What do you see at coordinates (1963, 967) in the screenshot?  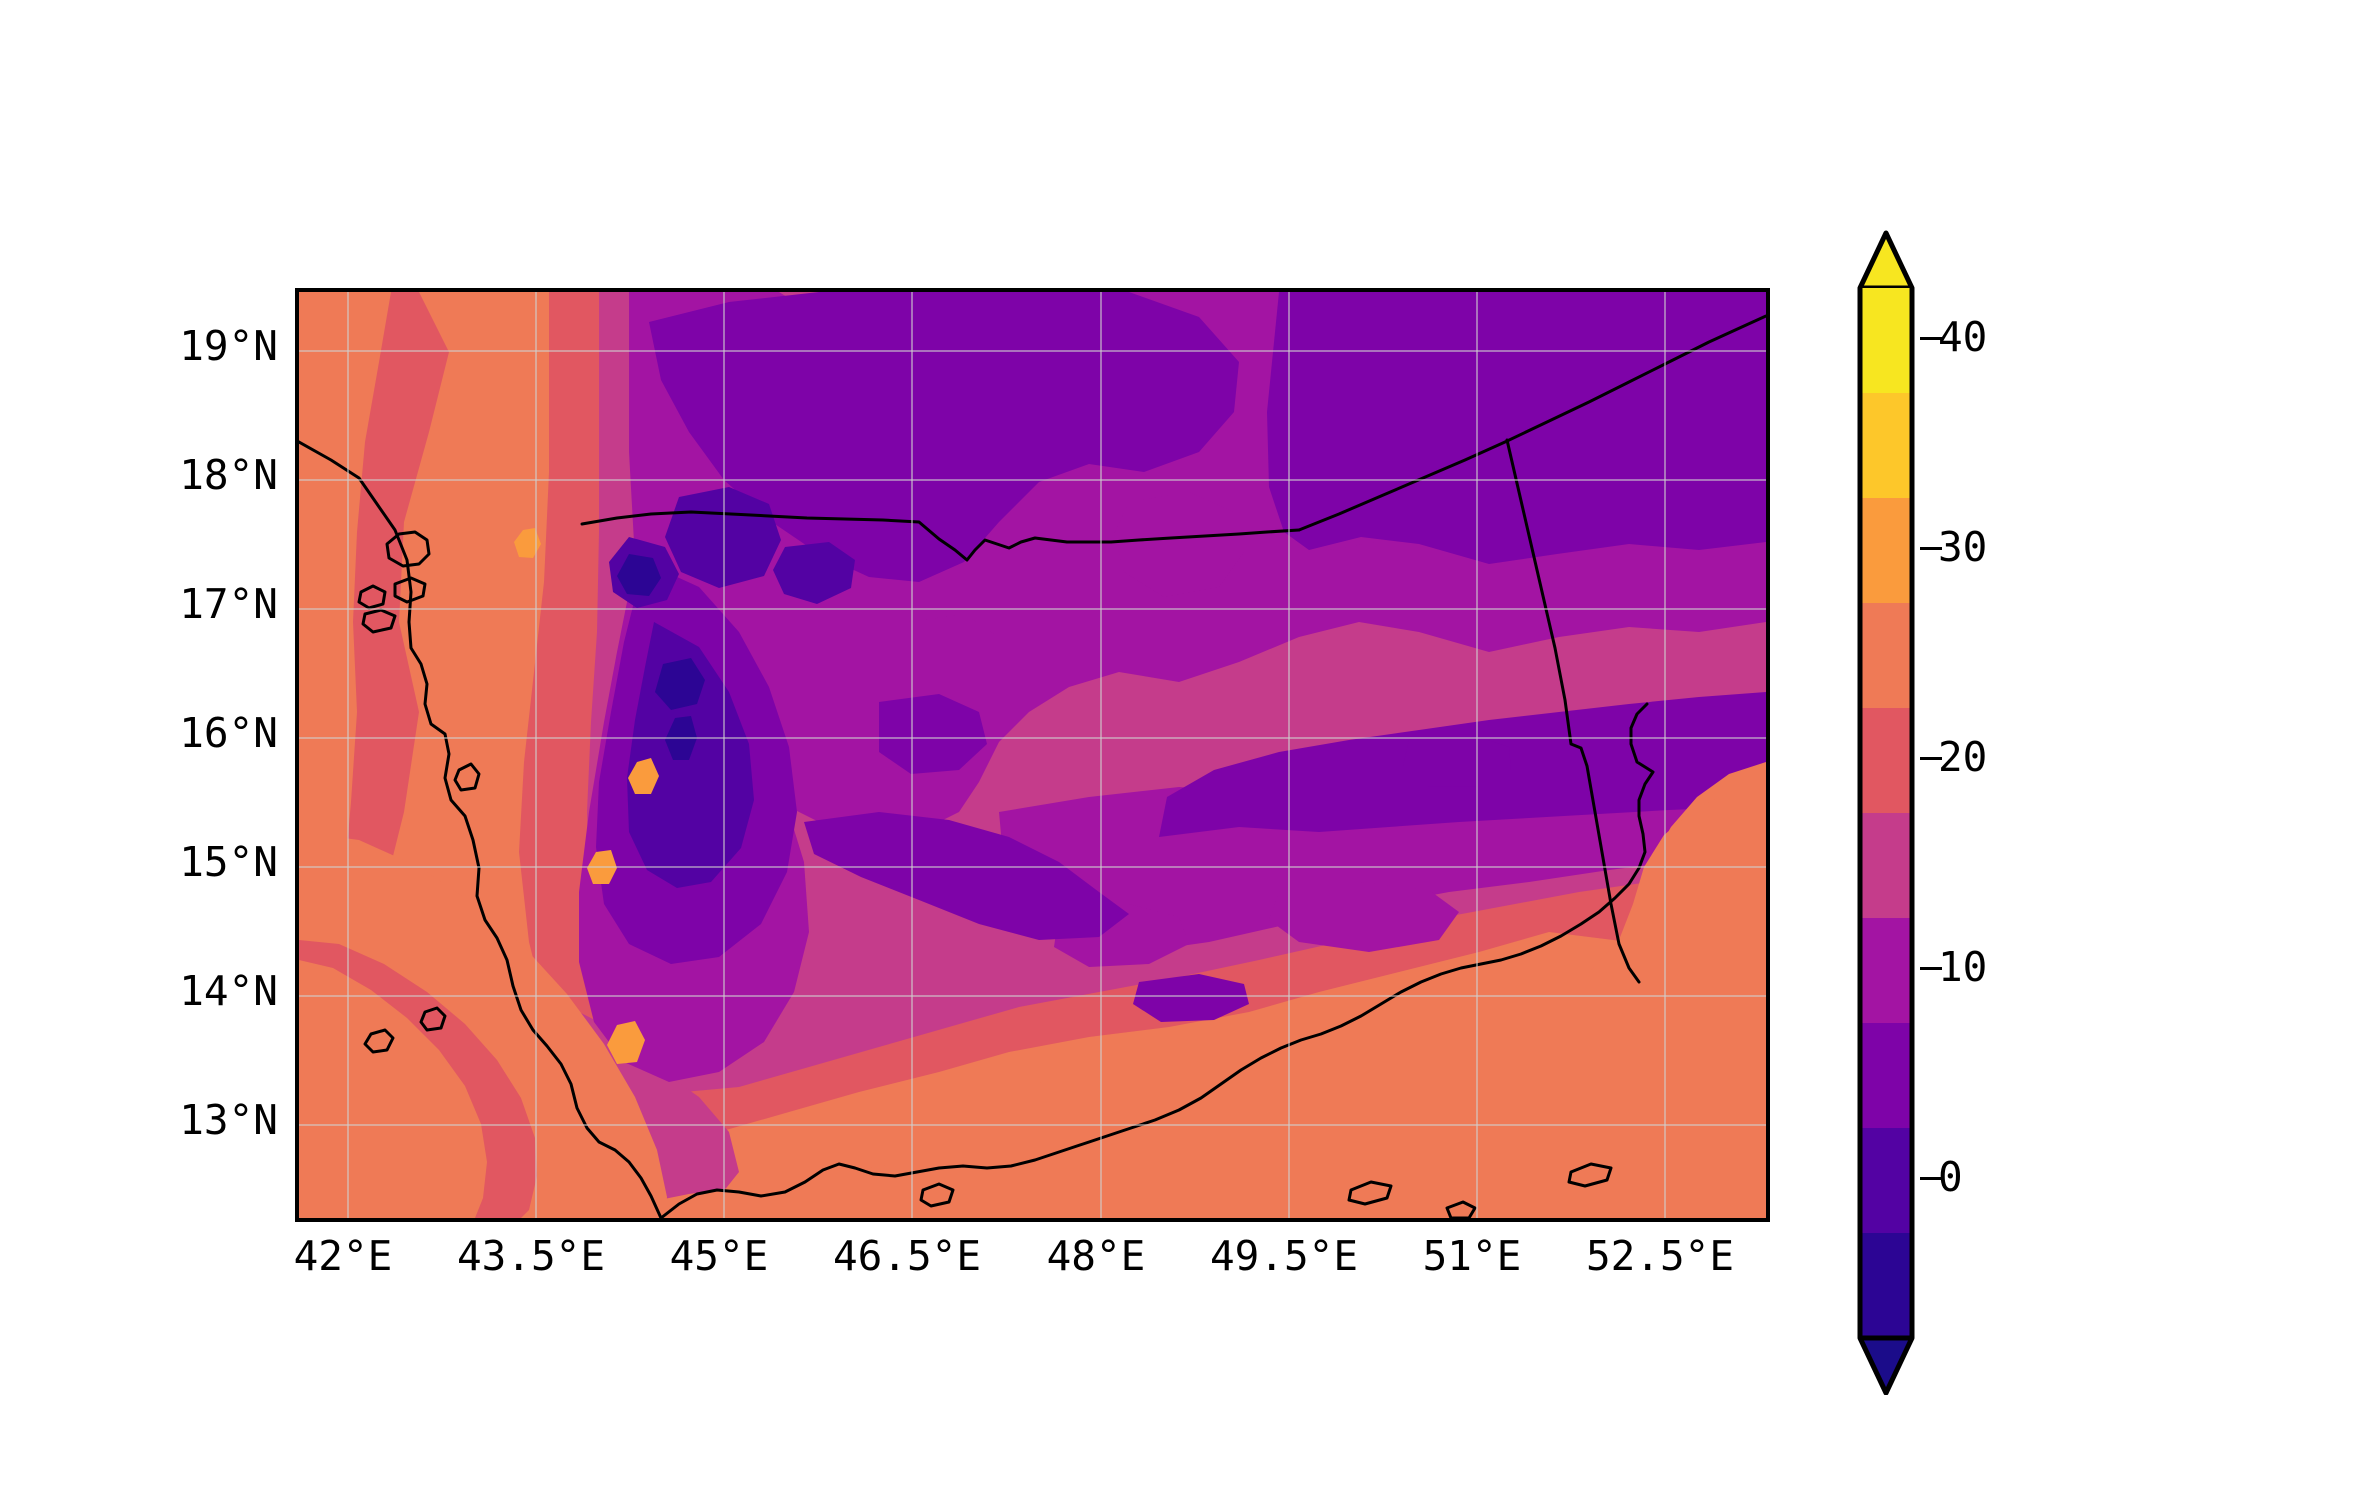 I see `colorbar-tick-label: 10` at bounding box center [1963, 967].